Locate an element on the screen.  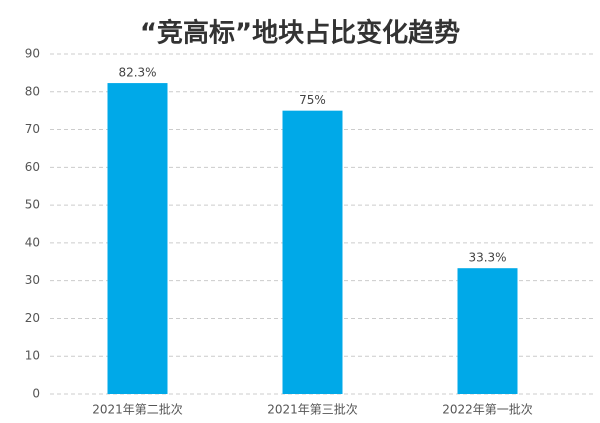
y-tick-label: 20 is located at coordinates (32, 318).